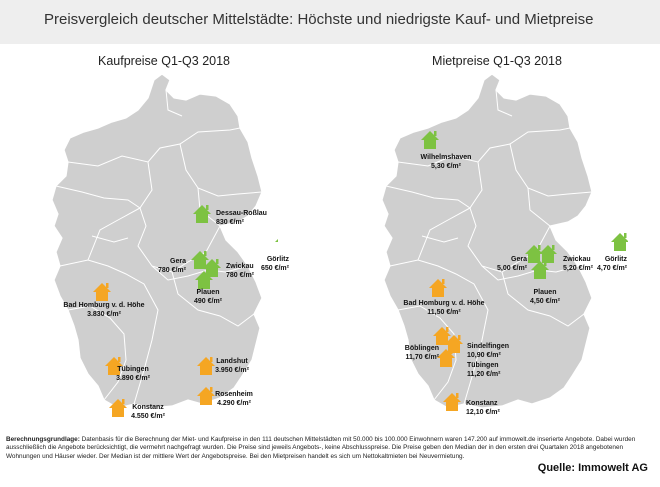 The image size is (660, 487). I want to click on kauf-label-tuebingen: Tübingen 3.890 €/m², so click(133, 374).